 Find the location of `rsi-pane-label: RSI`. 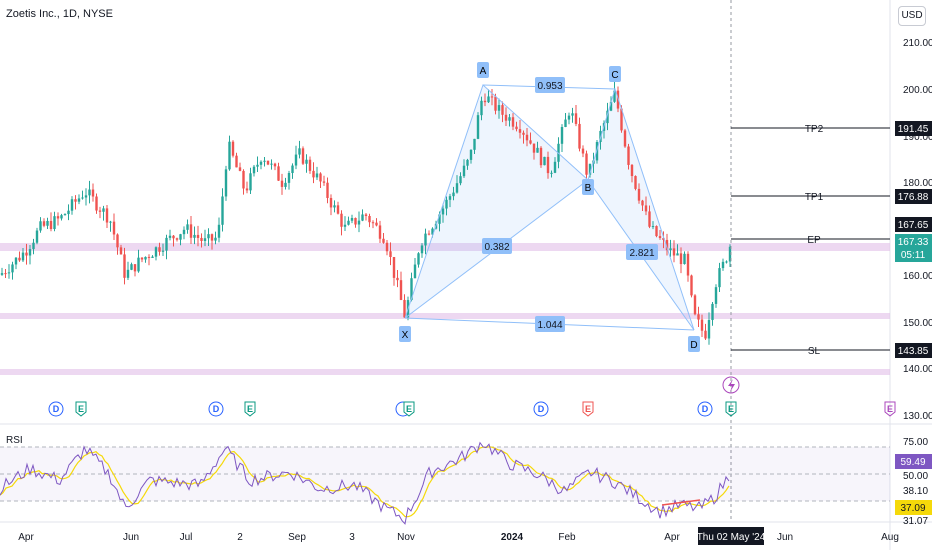

rsi-pane-label: RSI is located at coordinates (14, 440).